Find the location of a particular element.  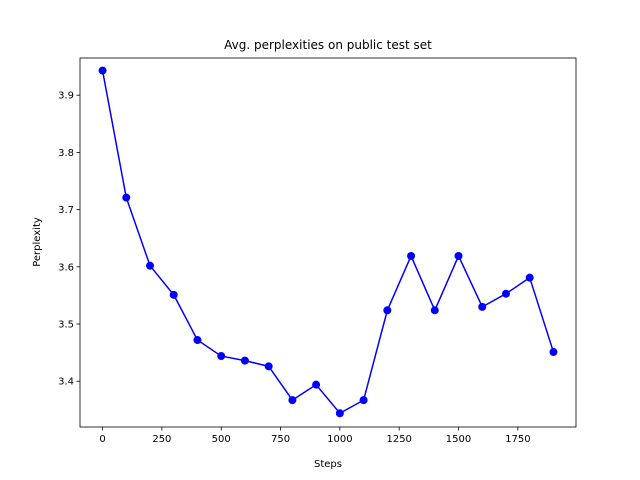

x-axis-label: Steps is located at coordinates (328, 464).